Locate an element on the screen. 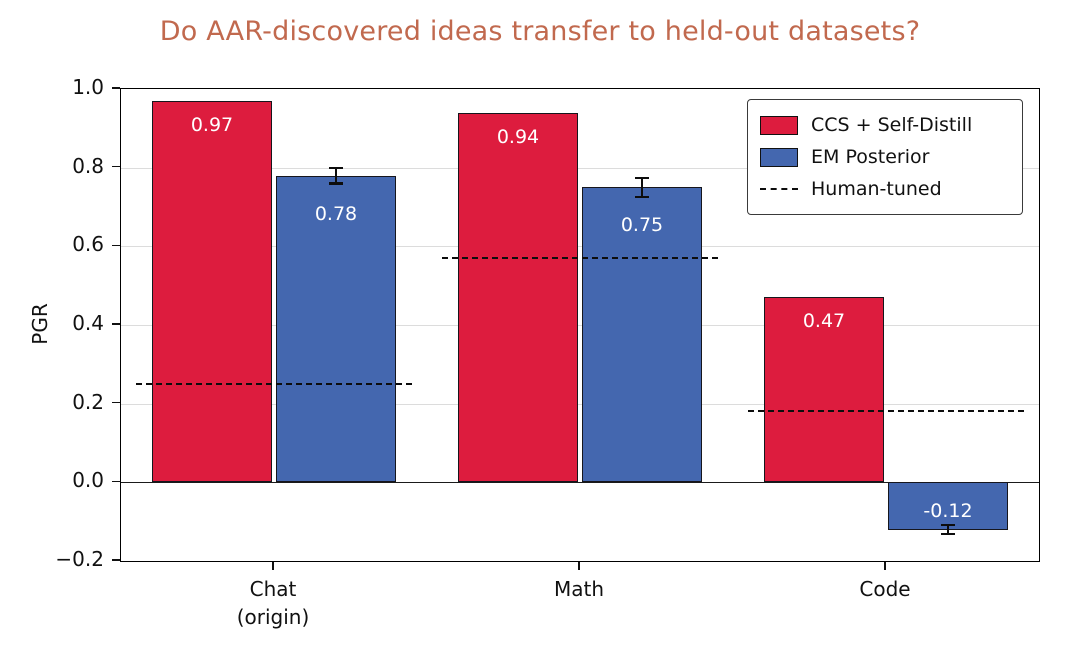 Image resolution: width=1080 pixels, height=653 pixels. y-tick-label: 1.0 is located at coordinates (88, 87).